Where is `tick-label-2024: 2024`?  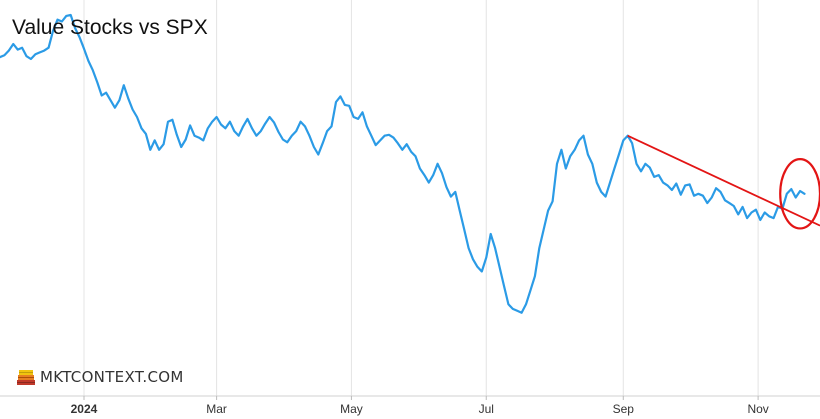
tick-label-2024: 2024 is located at coordinates (84, 409).